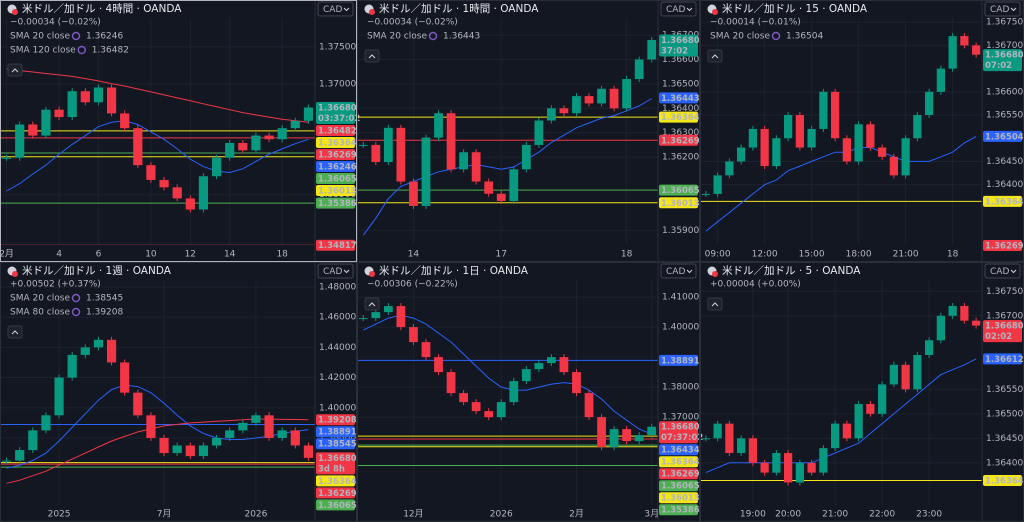 The width and height of the screenshot is (1024, 522). I want to click on y-tick-label: 1.36400, so click(1004, 463).